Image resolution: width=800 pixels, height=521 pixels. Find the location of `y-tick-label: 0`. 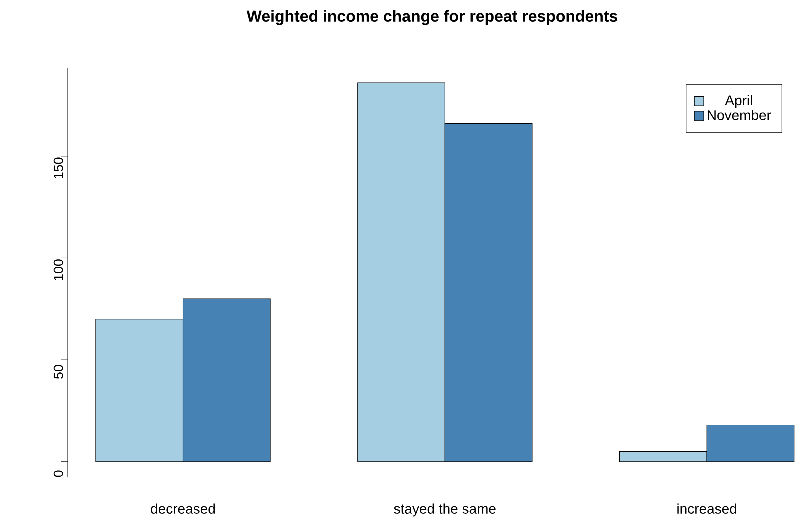

y-tick-label: 0 is located at coordinates (59, 474).